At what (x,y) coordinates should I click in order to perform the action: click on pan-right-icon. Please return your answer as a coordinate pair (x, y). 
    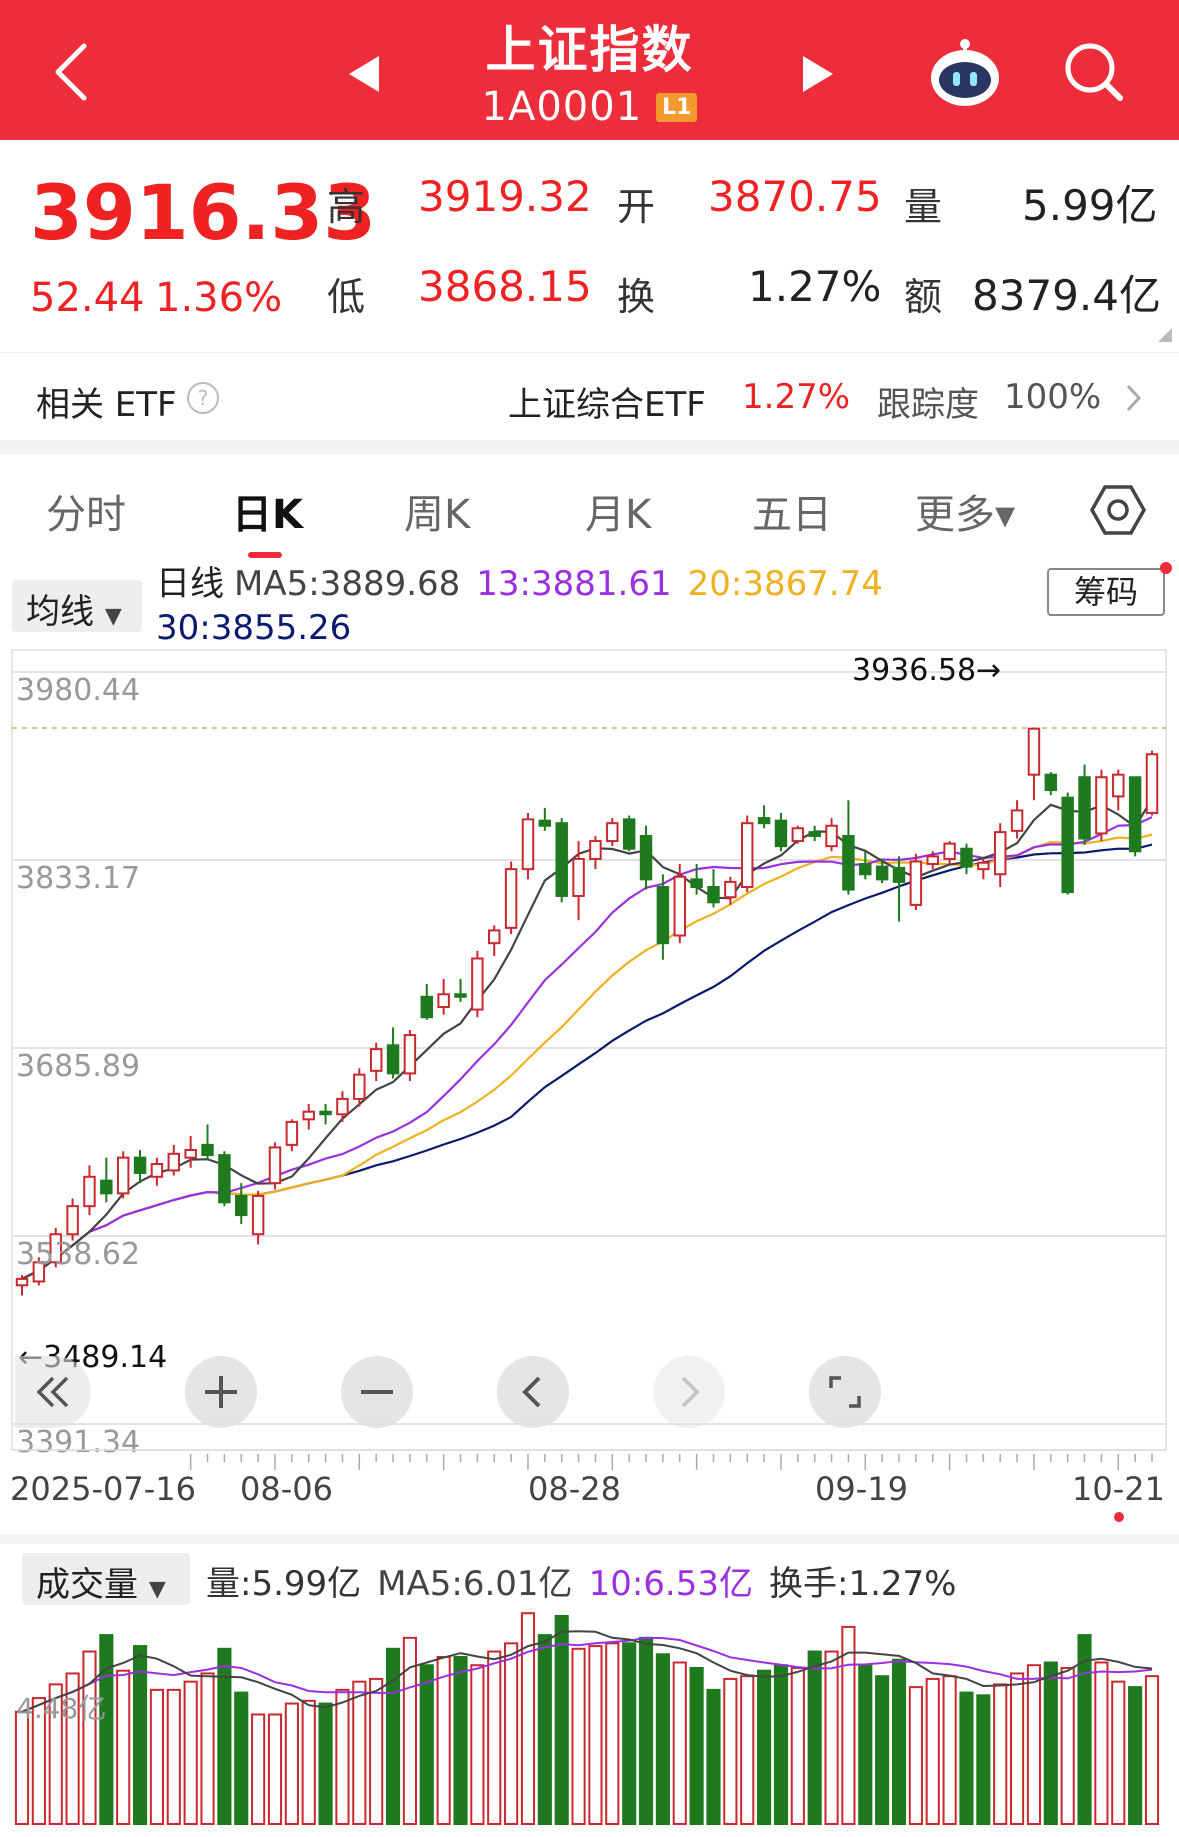
    Looking at the image, I should click on (690, 1392).